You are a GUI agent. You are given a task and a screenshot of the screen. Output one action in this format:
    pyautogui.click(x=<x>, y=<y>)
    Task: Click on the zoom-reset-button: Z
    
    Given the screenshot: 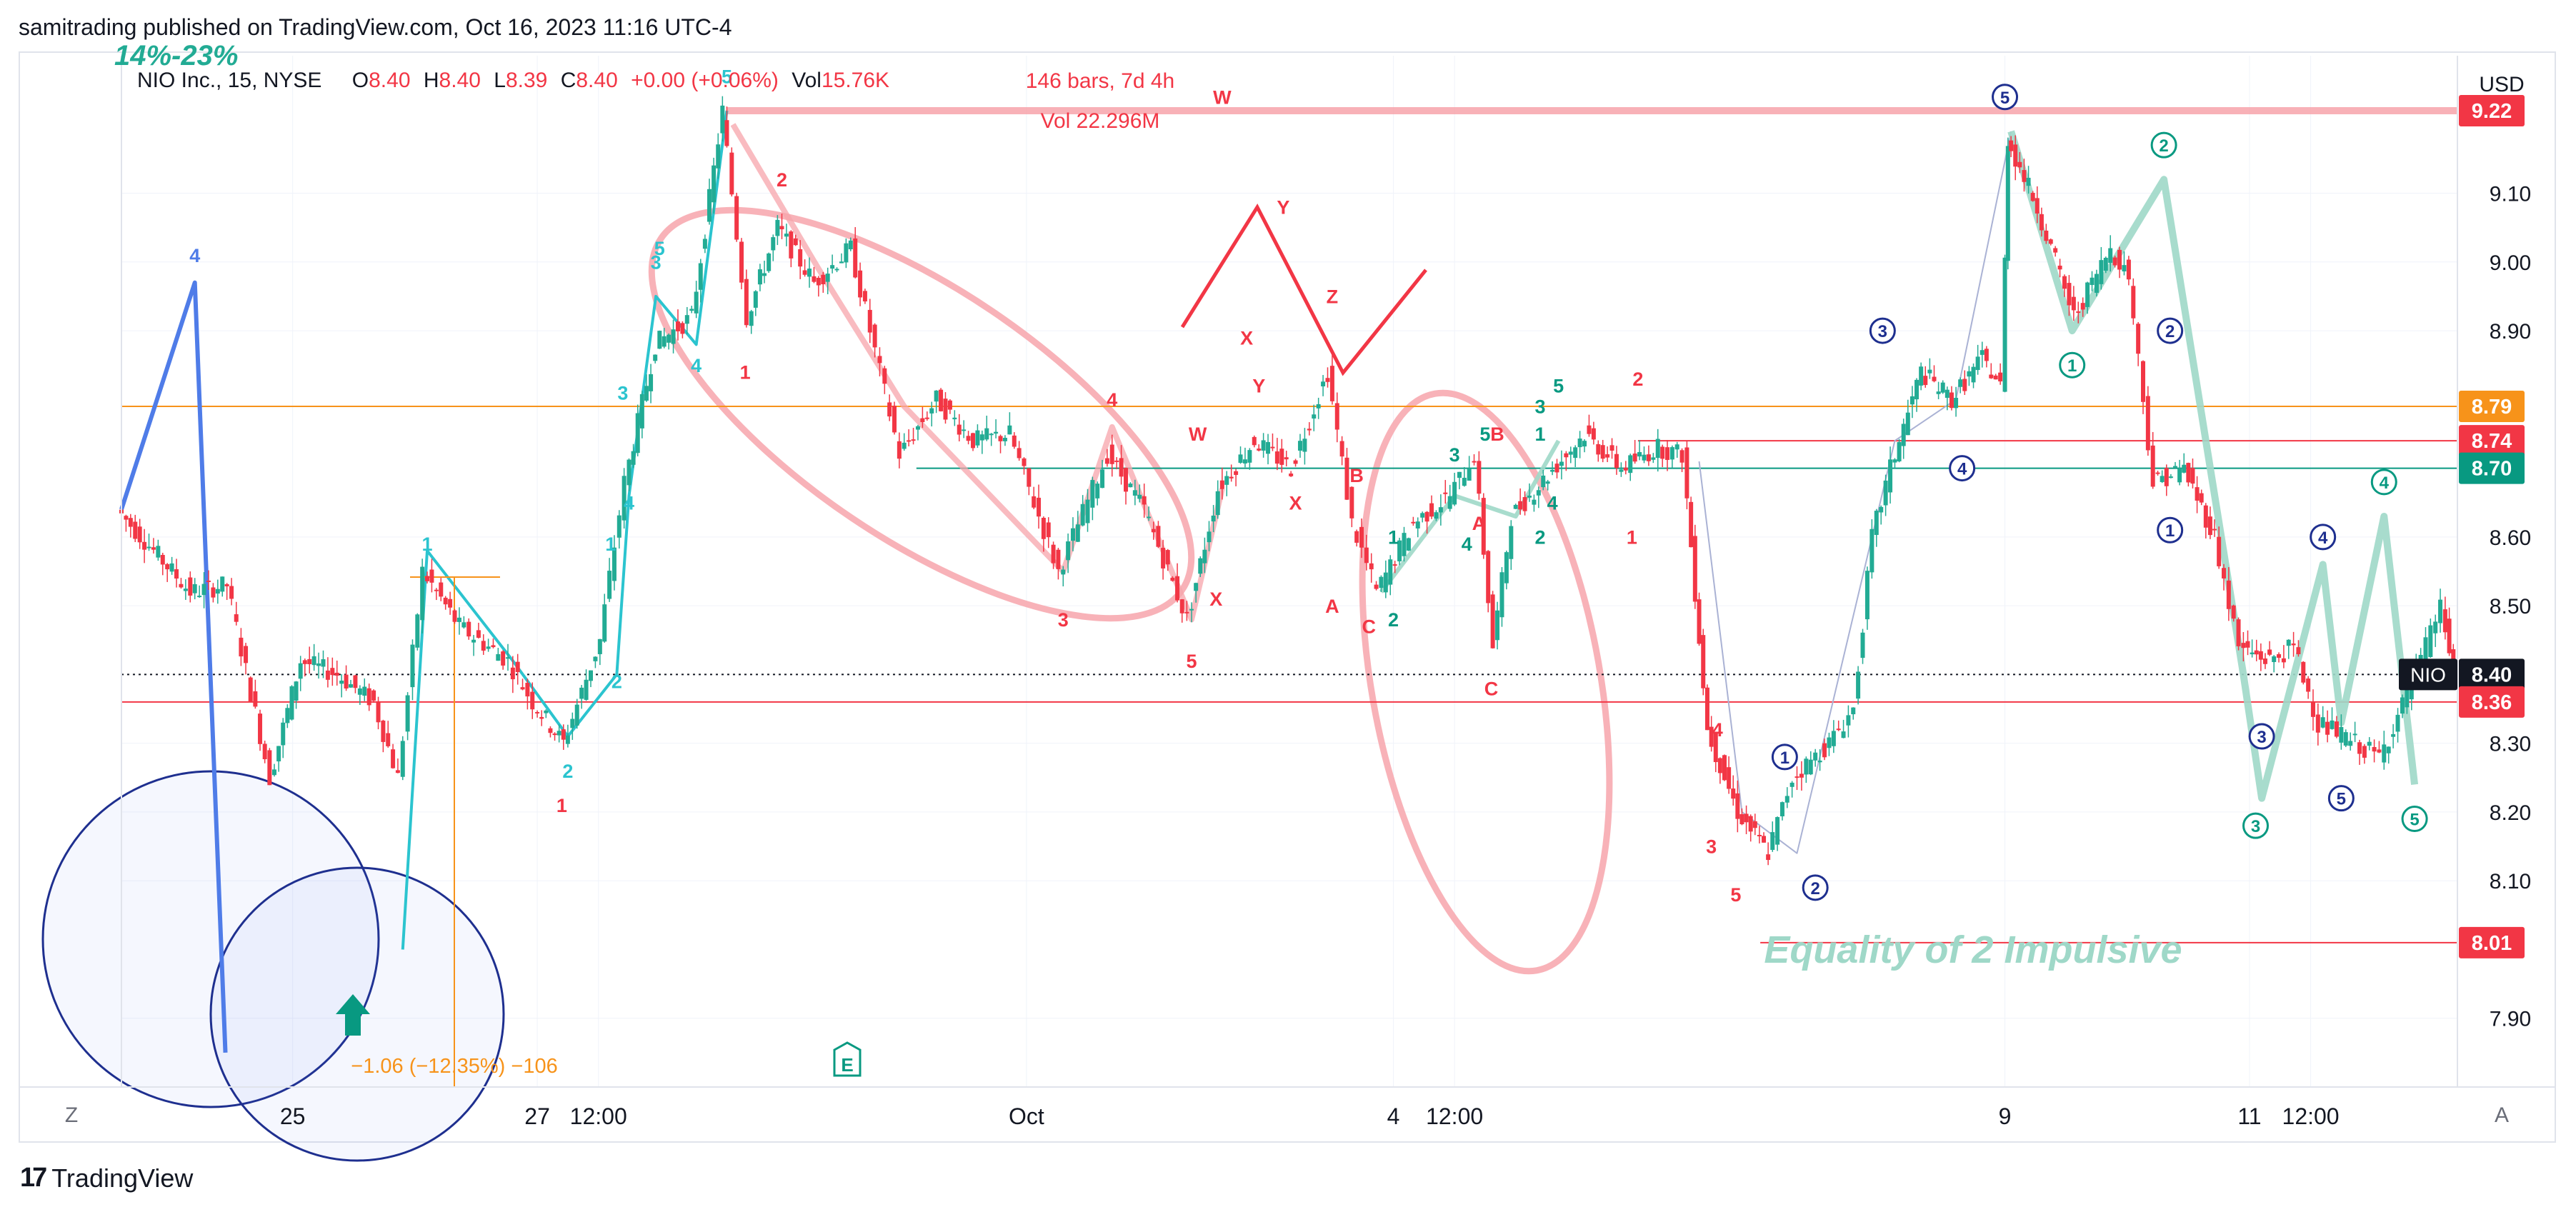 What is the action you would take?
    pyautogui.click(x=71, y=1115)
    